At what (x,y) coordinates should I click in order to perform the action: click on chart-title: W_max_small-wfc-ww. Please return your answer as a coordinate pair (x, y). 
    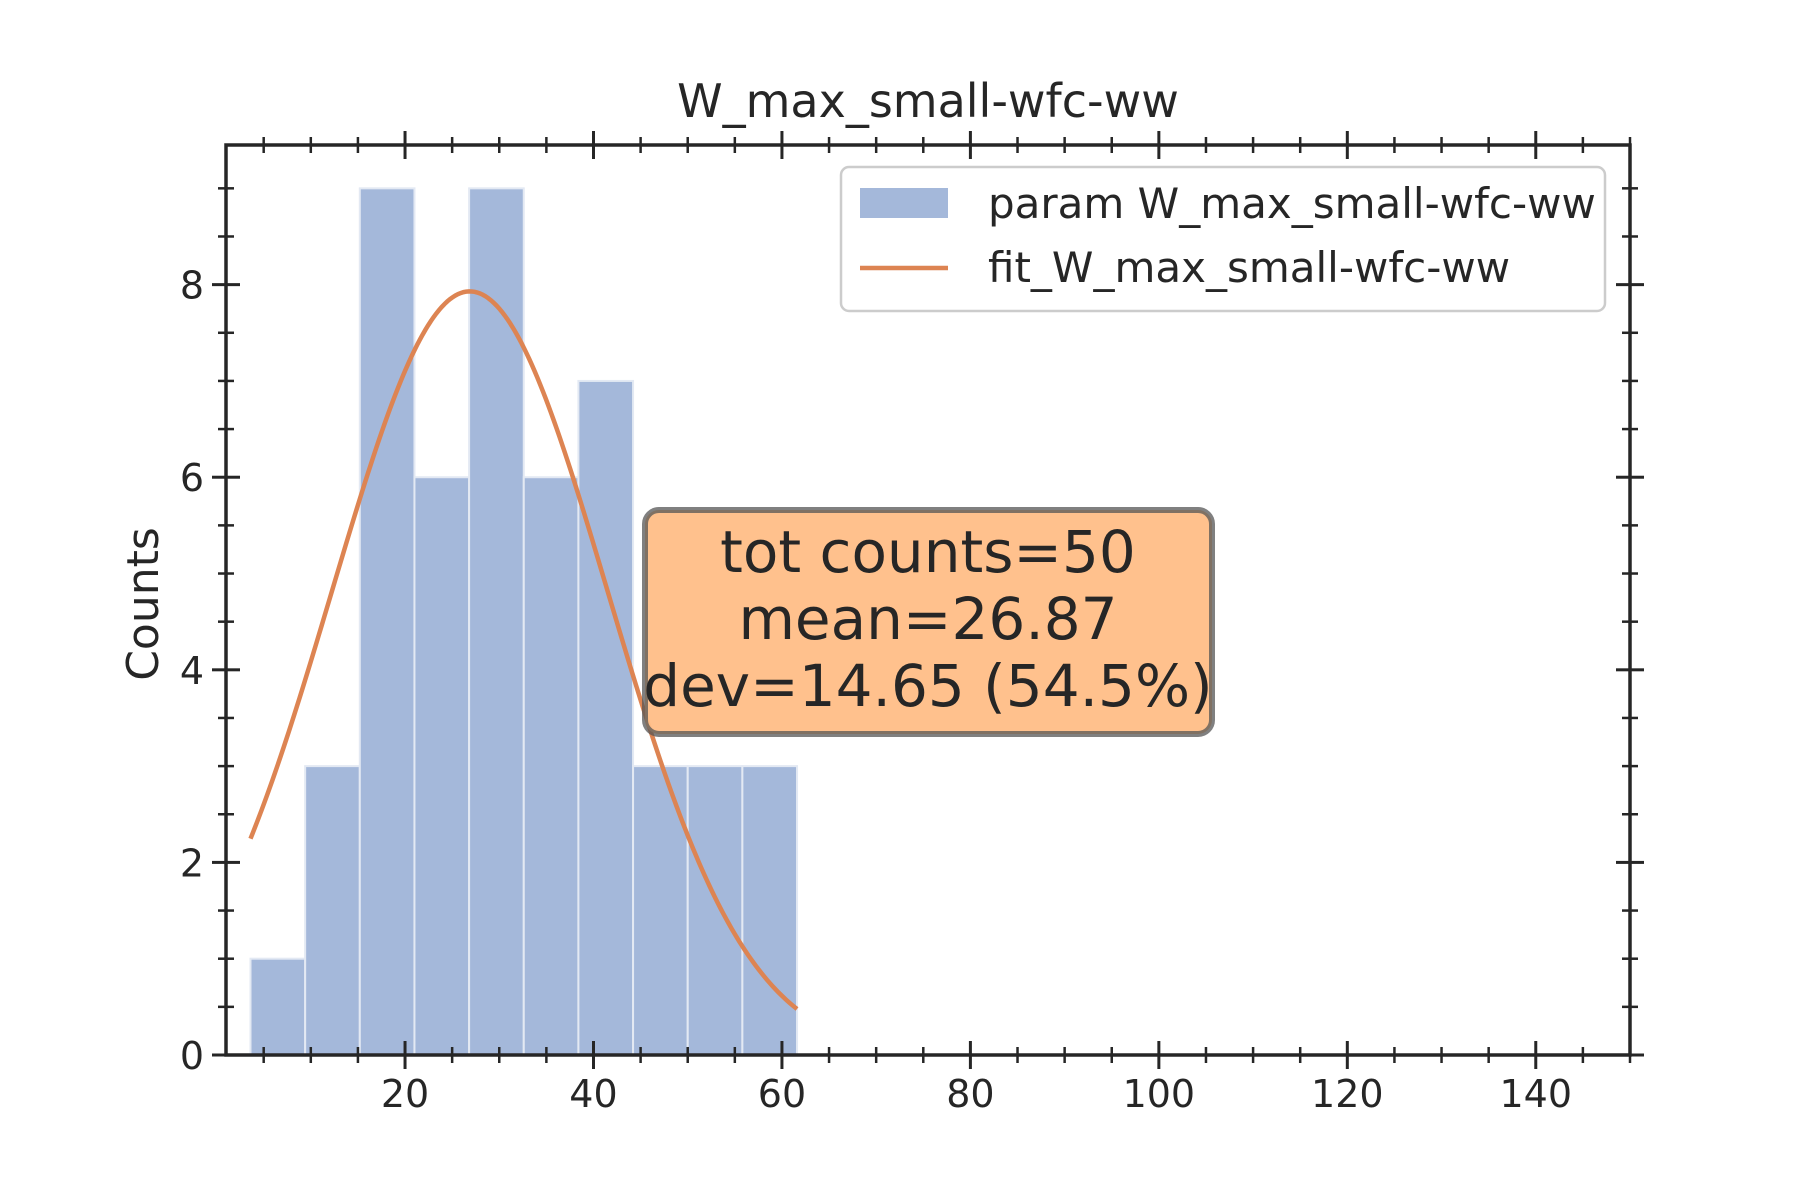
    Looking at the image, I should click on (928, 101).